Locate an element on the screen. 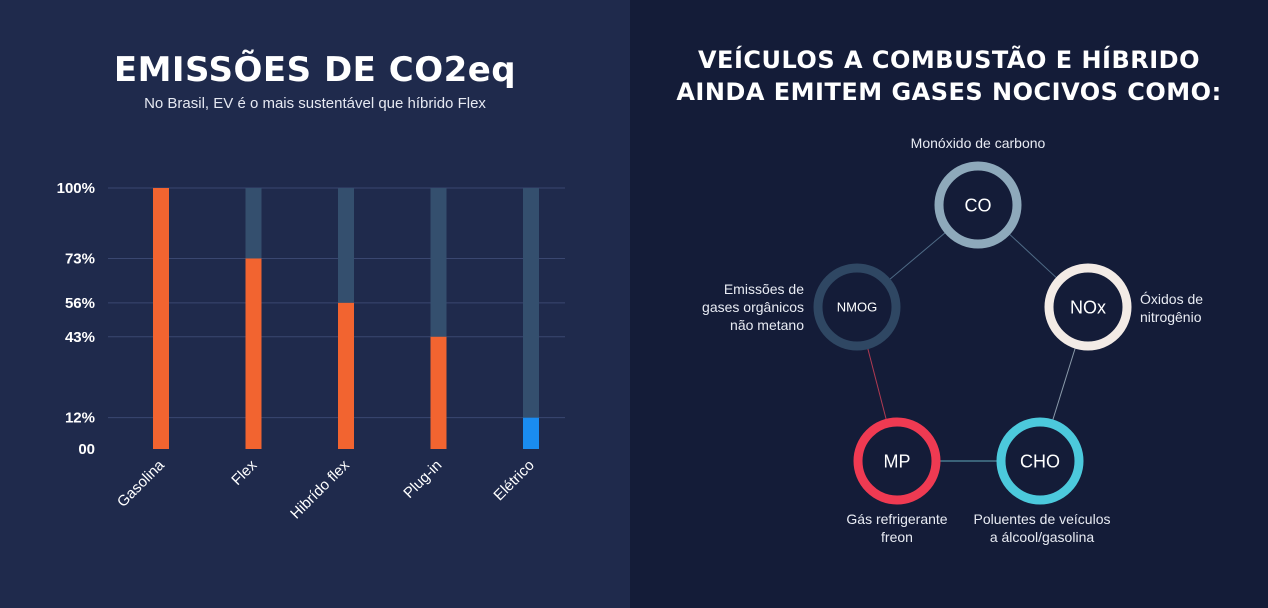  gas-label-nox: Óxidos de nitrogênio is located at coordinates (1204, 308).